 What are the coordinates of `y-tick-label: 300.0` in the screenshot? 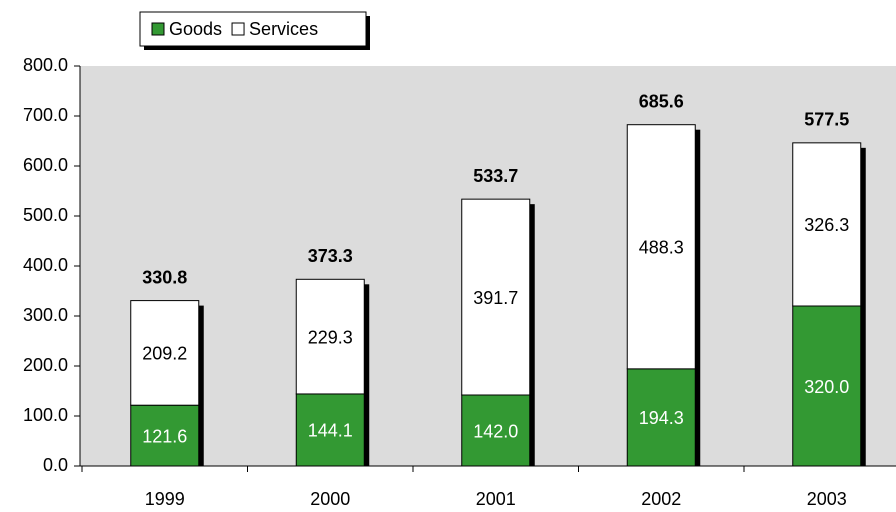 It's located at (45, 315).